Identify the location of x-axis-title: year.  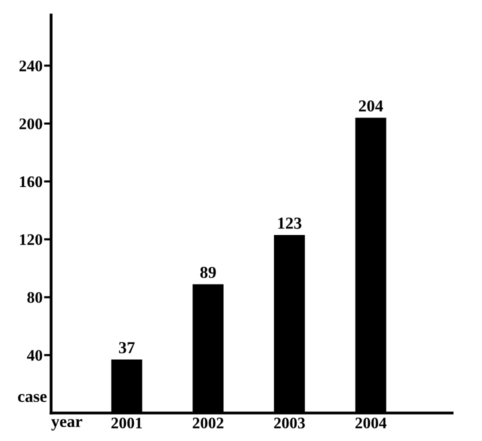
(66, 424).